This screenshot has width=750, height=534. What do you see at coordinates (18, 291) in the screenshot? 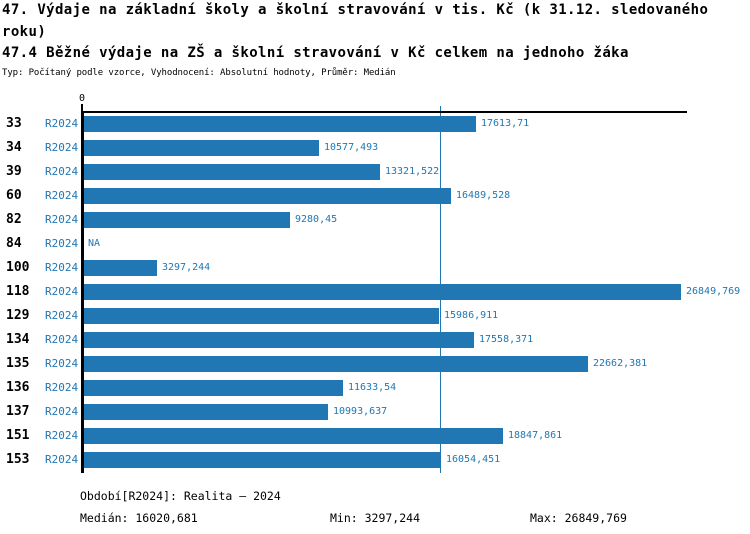
I see `row-code-label: 118` at bounding box center [18, 291].